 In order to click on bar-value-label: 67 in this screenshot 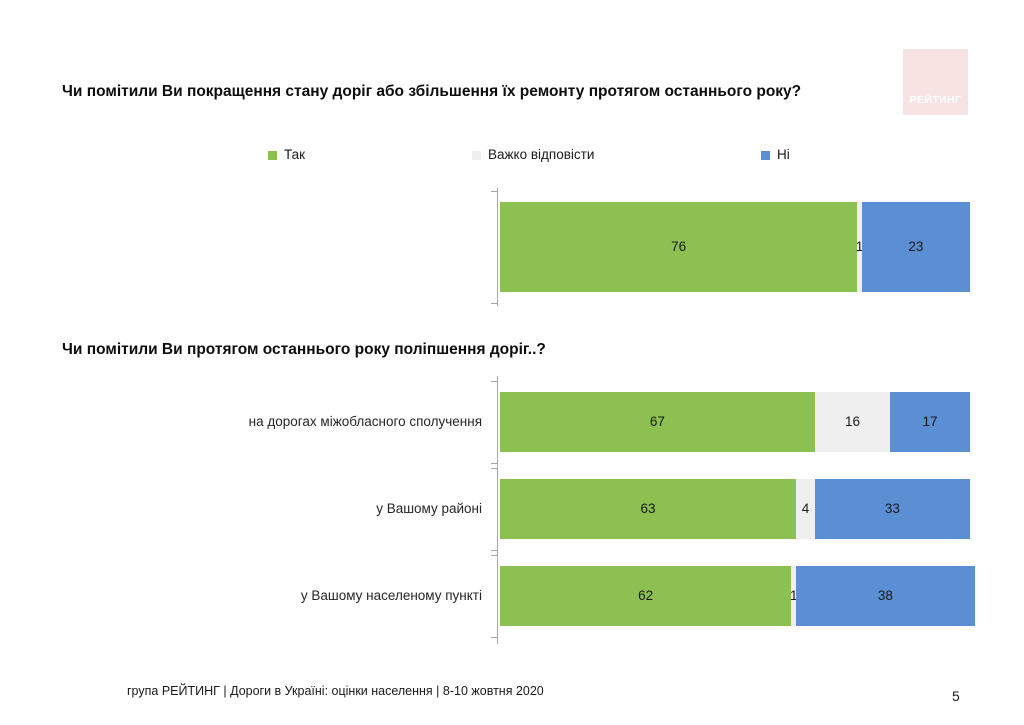, I will do `click(657, 422)`.